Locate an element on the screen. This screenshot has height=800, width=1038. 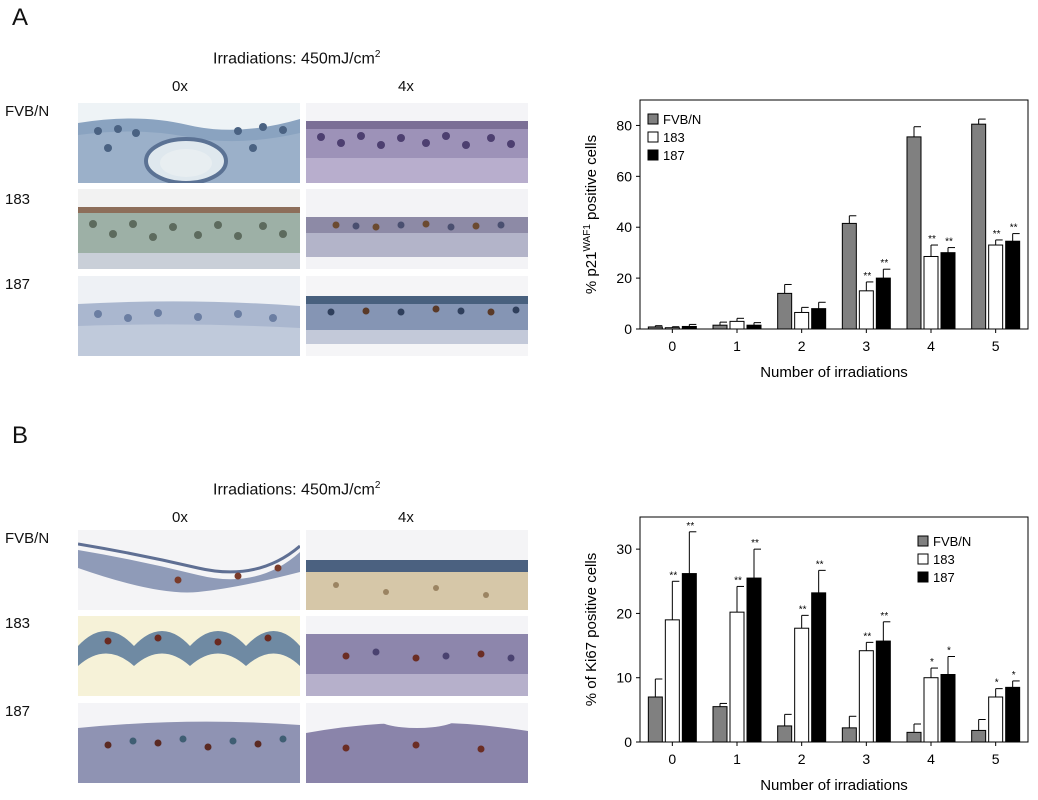
chart-b-ytick-label: 10 is located at coordinates (624, 678).